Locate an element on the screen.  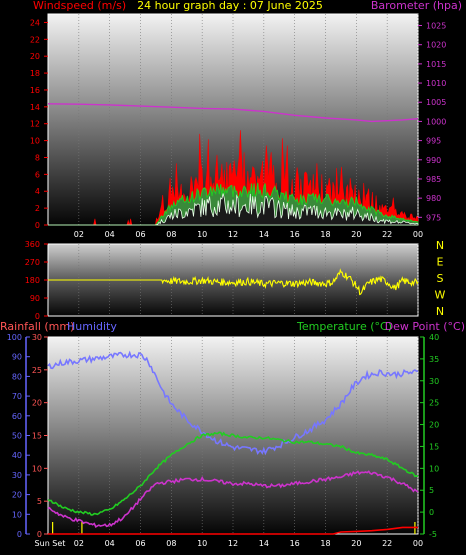
direction-tick-label: 270 is located at coordinates (32, 262).